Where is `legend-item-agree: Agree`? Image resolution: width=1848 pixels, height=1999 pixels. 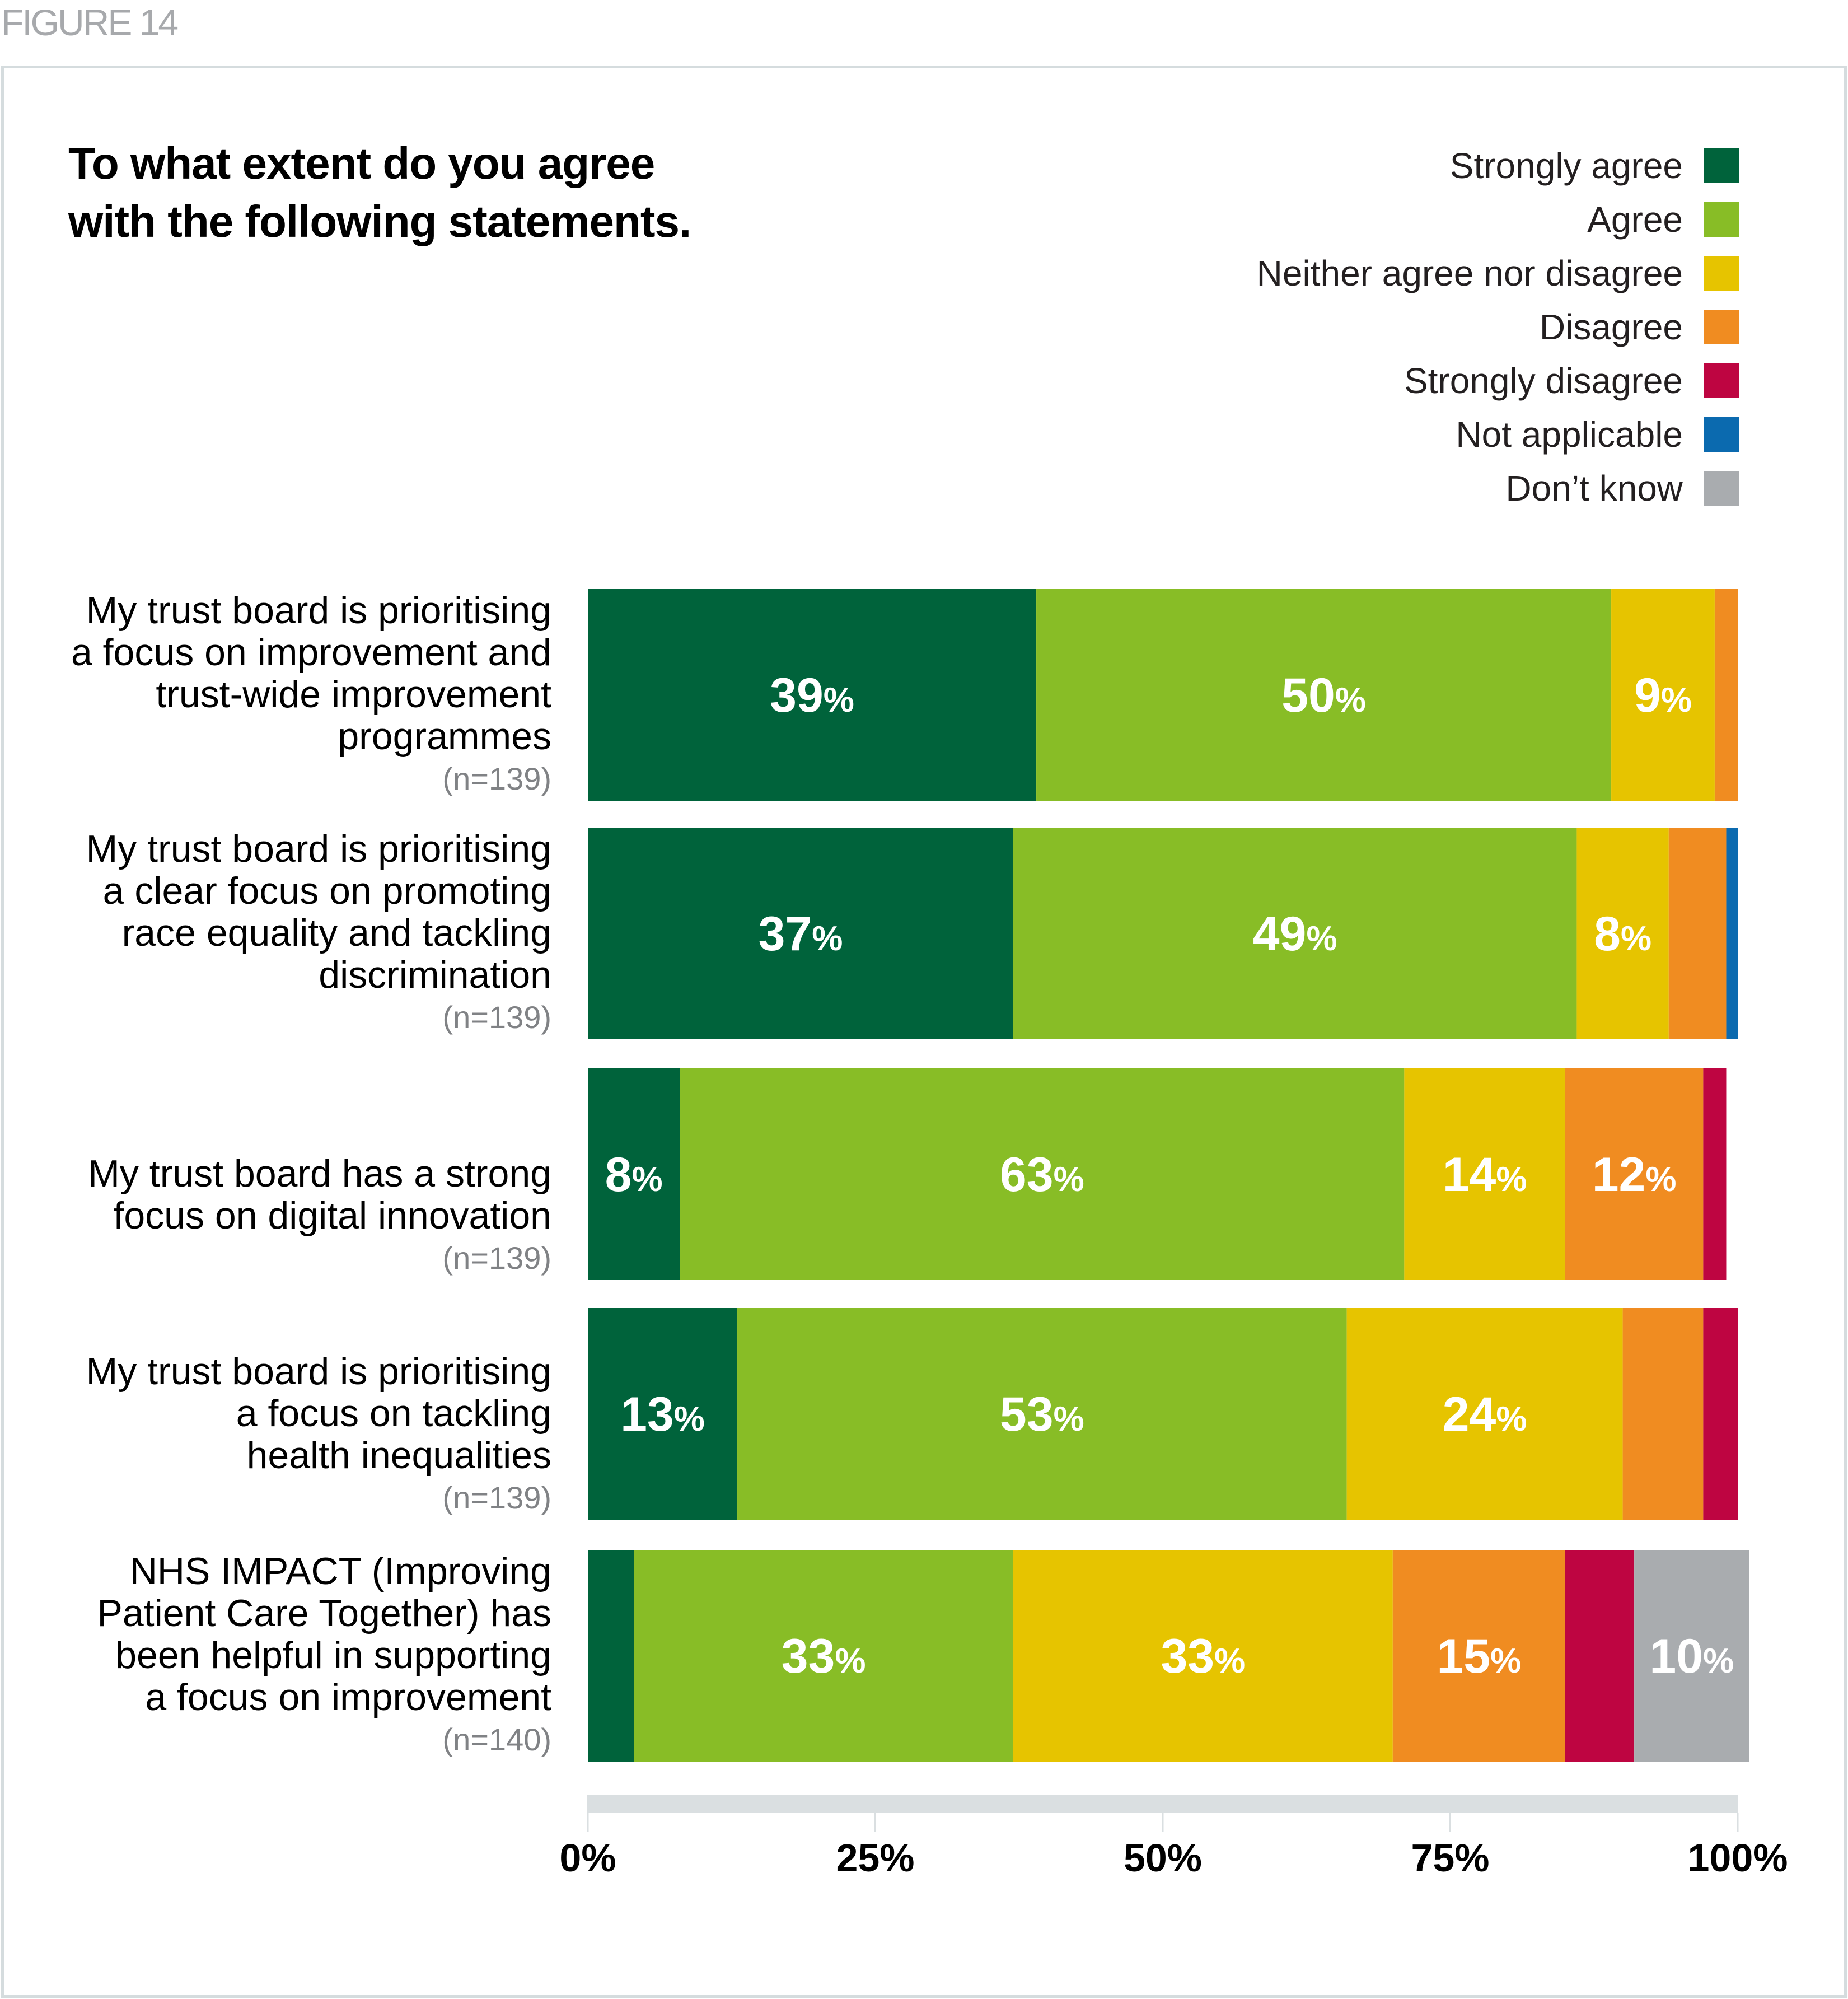 legend-item-agree: Agree is located at coordinates (1498, 219).